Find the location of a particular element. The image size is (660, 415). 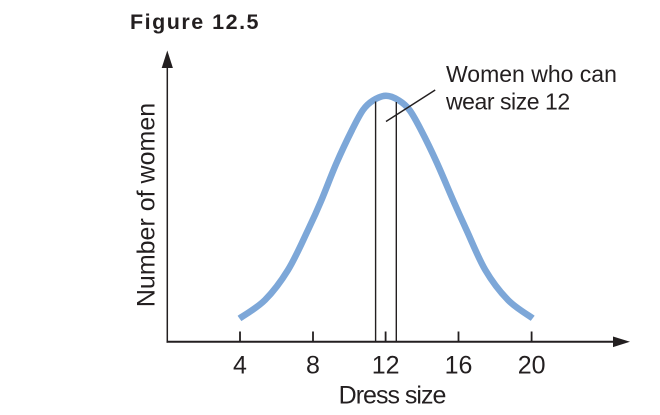

svg-text: Women who can is located at coordinates (531, 74).